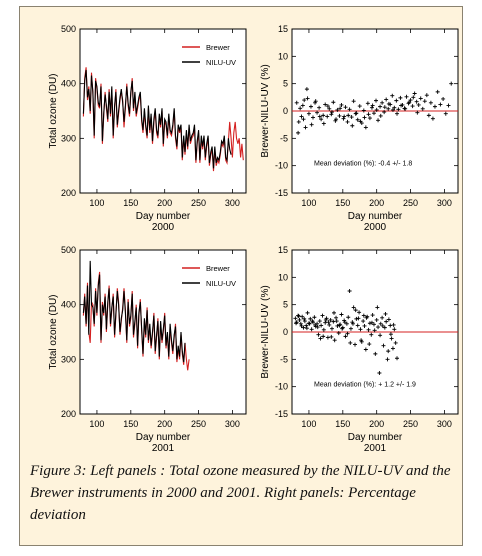  Describe the element at coordinates (53, 331) in the screenshot. I see `y-axis-label: Total ozone (DU)` at that location.